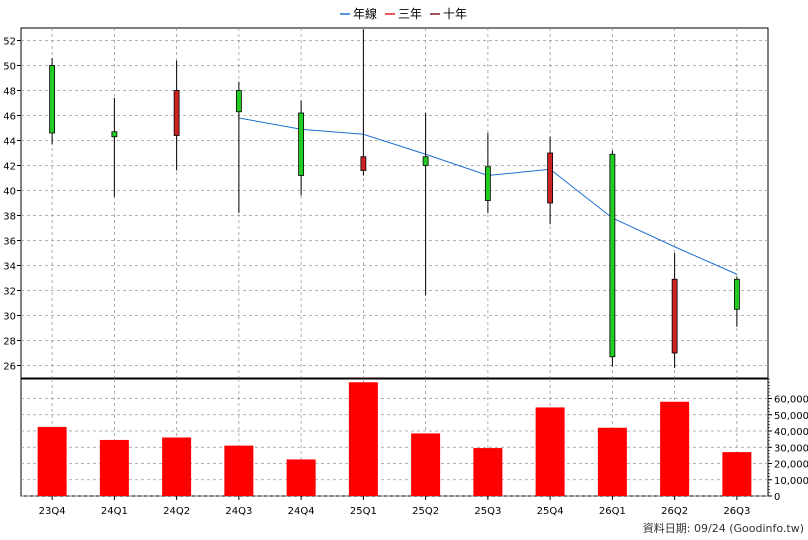 This screenshot has width=808, height=540. Describe the element at coordinates (9, 242) in the screenshot. I see `price-tick-label: 36` at that location.